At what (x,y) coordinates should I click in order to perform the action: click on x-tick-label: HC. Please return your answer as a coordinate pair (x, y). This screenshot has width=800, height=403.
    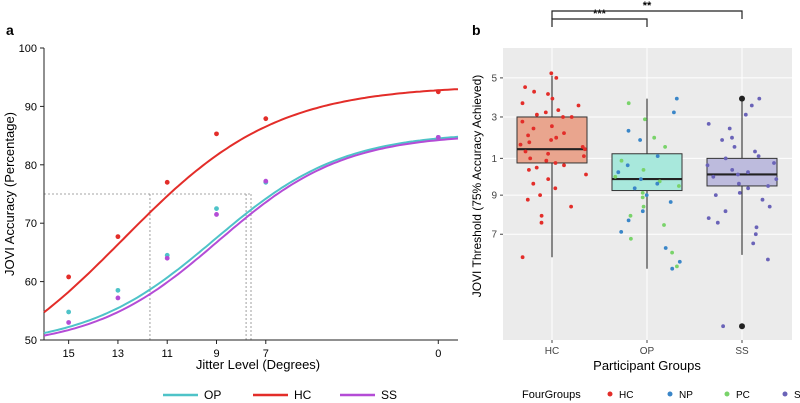
    Looking at the image, I should click on (552, 351).